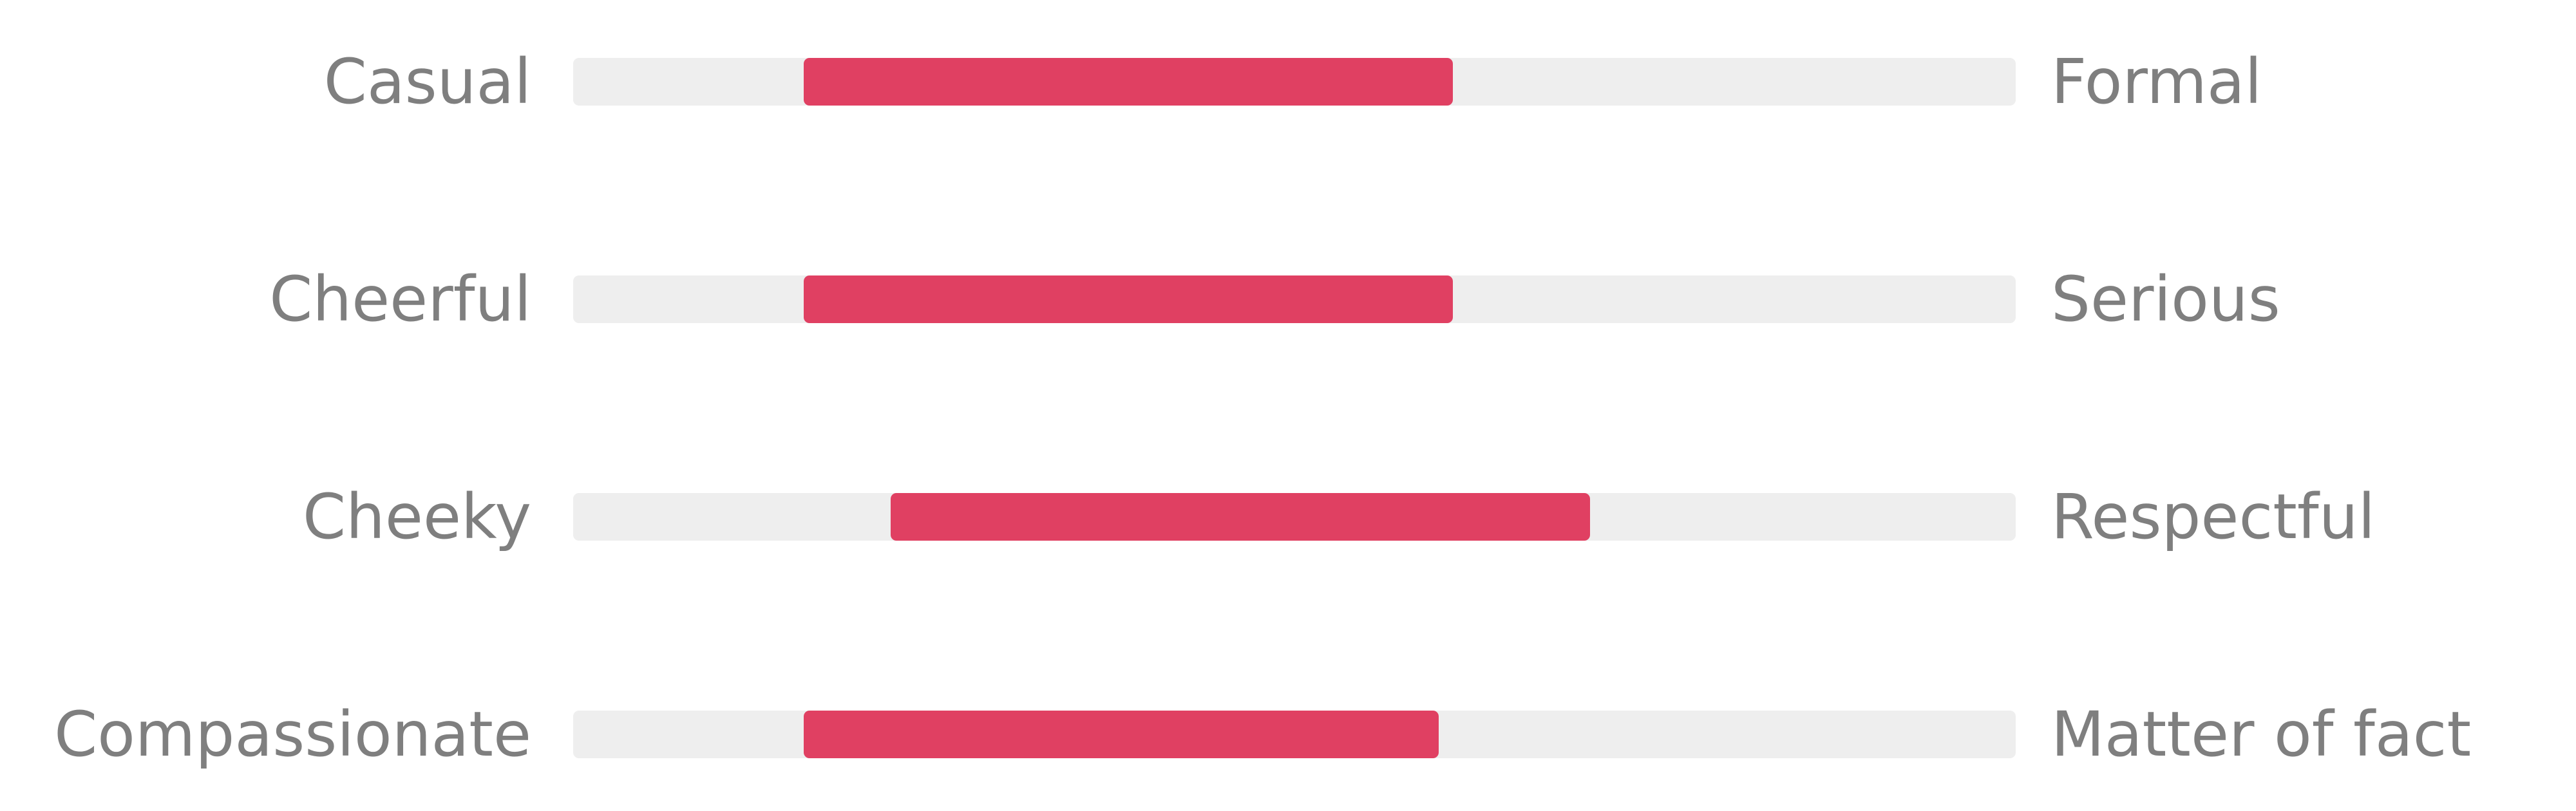  Describe the element at coordinates (427, 82) in the screenshot. I see `scale-left-label: Casual` at that location.